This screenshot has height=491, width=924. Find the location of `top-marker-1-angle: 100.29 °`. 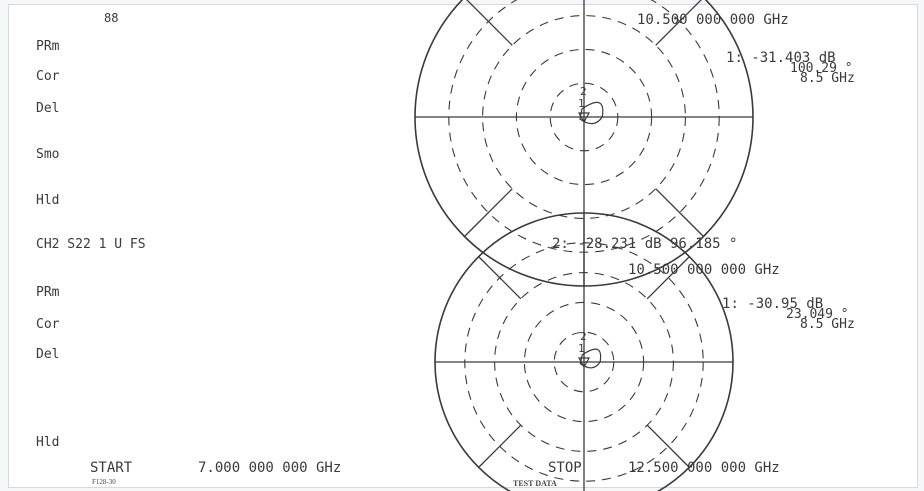

top-marker-1-angle: 100.29 ° is located at coordinates (821, 68).